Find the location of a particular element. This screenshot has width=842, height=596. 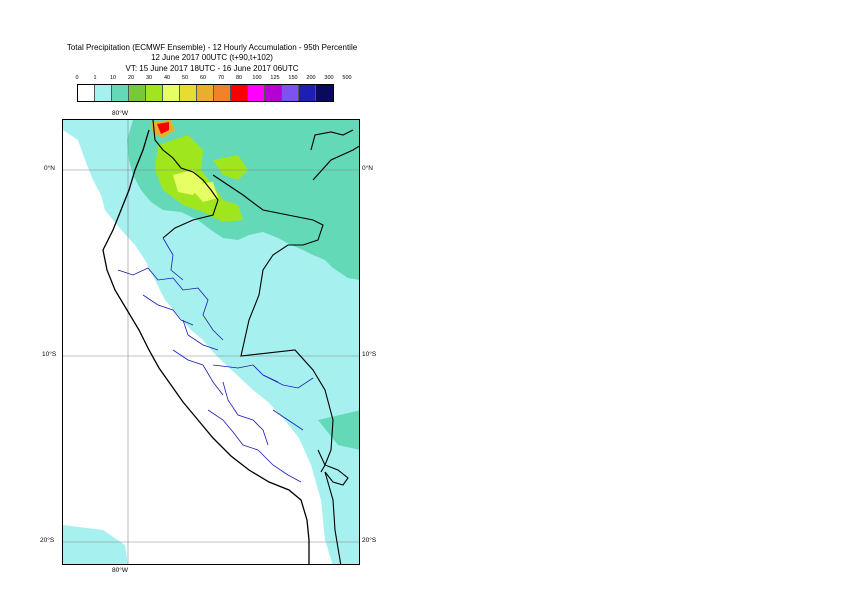

legend-threshold-label: 300 is located at coordinates (329, 78).